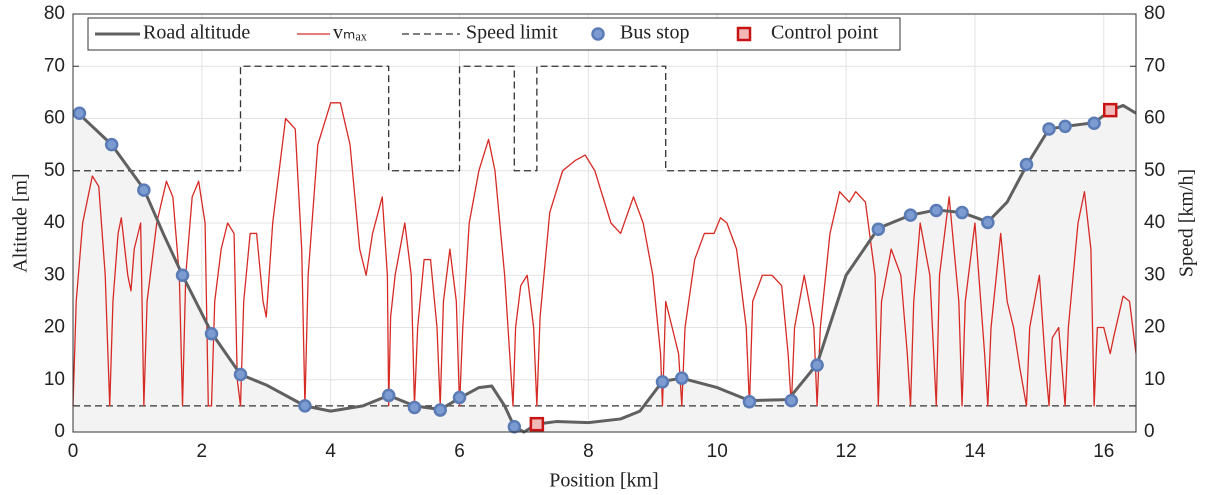 This screenshot has width=1208, height=495. I want to click on y2-tick-label: 50, so click(1154, 170).